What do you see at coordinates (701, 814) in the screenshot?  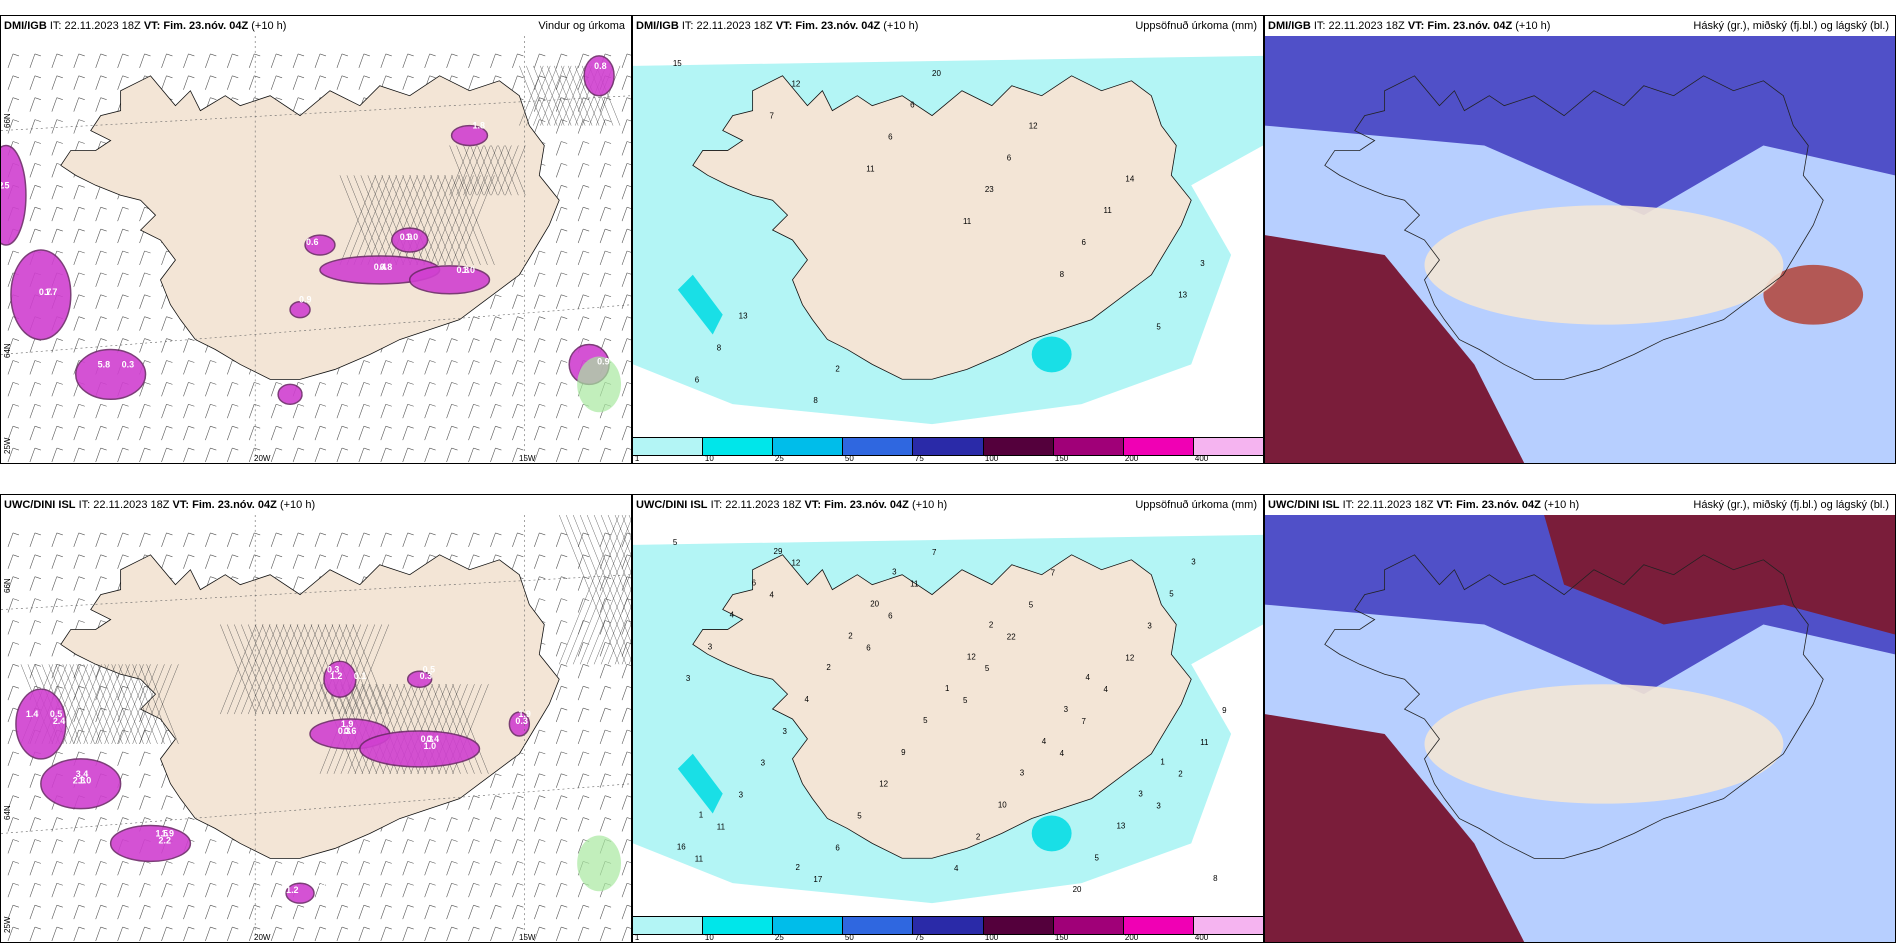 I see `precip-number: 1` at bounding box center [701, 814].